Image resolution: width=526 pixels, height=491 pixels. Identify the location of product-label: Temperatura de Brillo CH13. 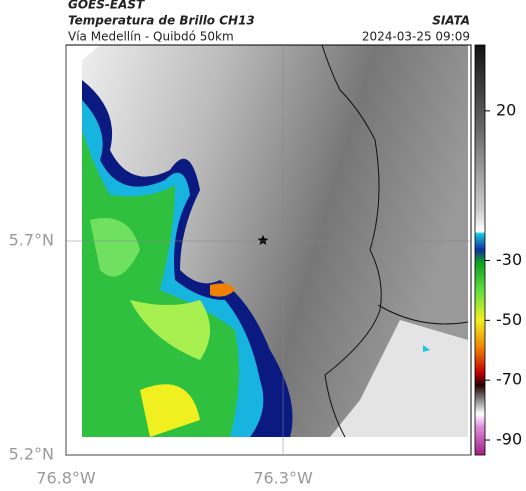
(161, 21).